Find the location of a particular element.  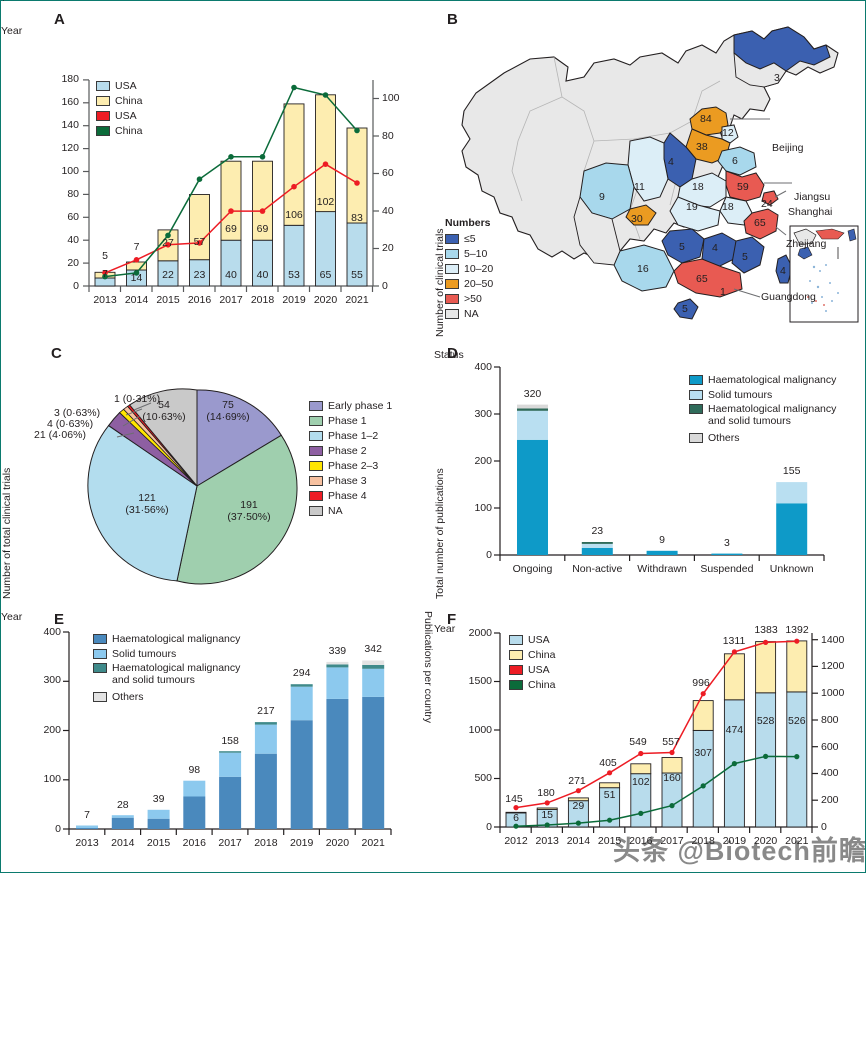

panel-f-xtick: 2013 is located at coordinates (547, 841).